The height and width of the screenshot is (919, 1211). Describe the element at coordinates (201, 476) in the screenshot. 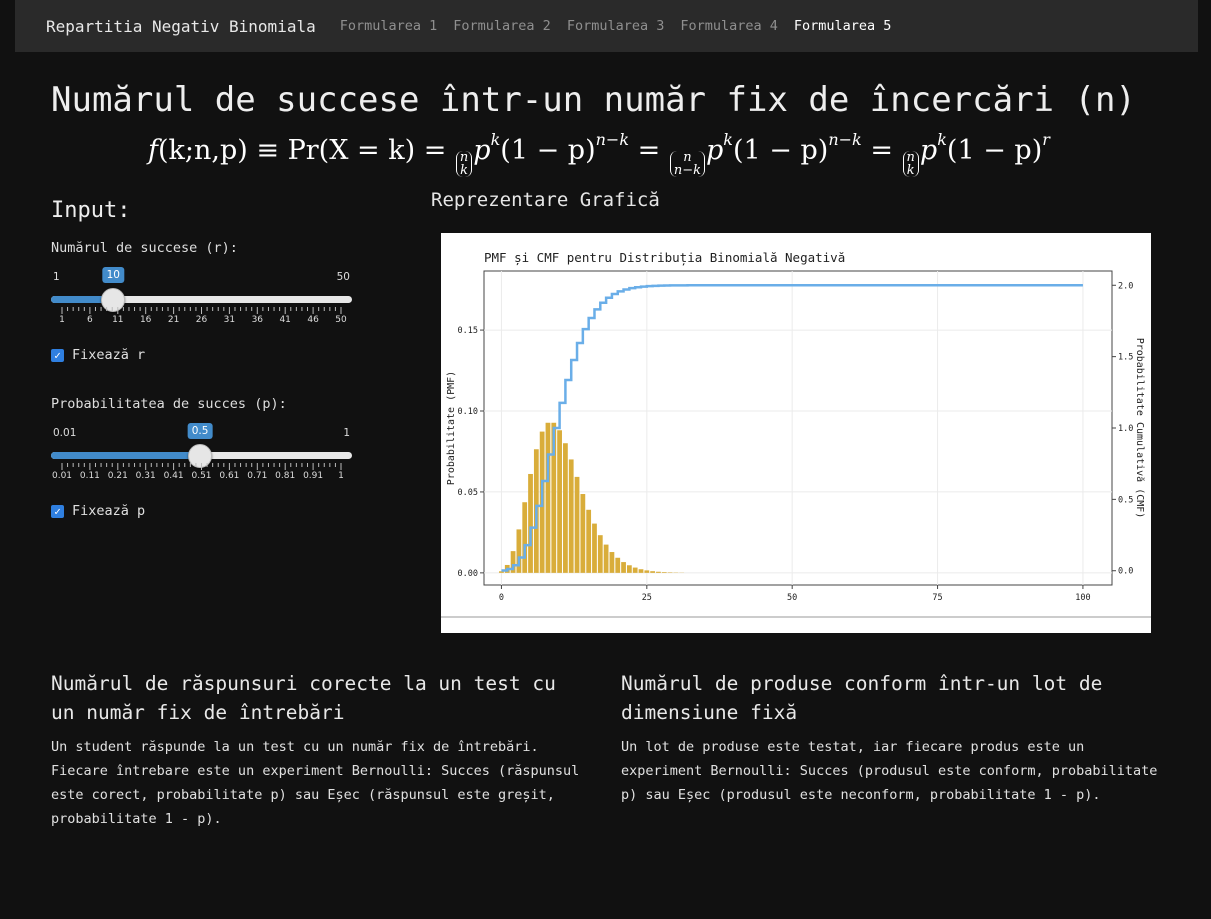

I see `p-slider-tick-label: 0.51` at that location.